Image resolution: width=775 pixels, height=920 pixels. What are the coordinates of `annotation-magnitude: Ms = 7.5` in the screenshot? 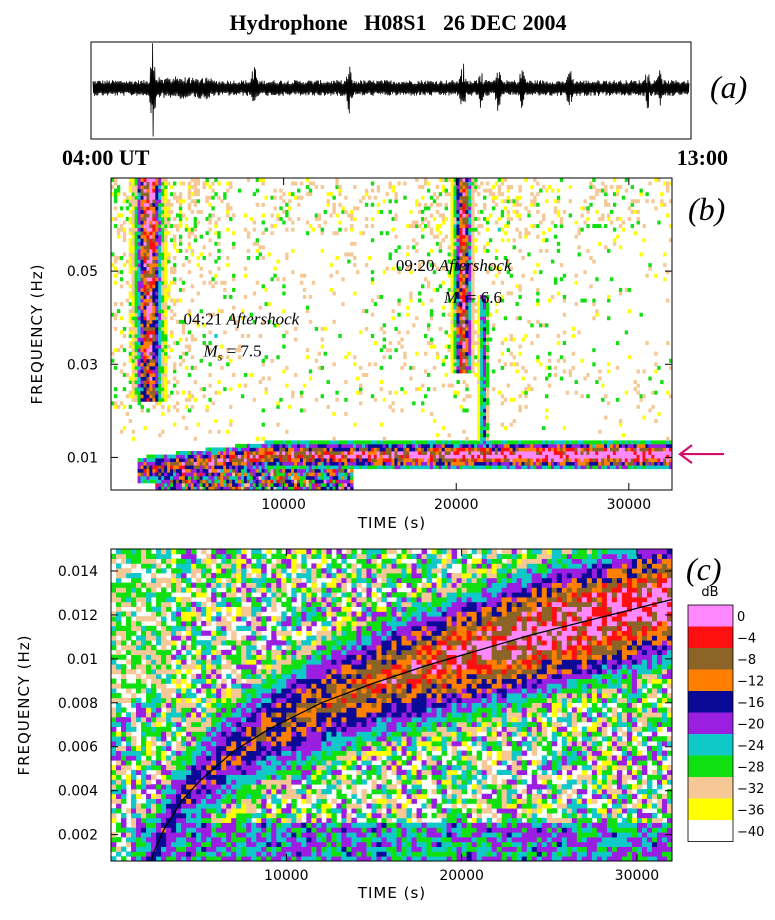 It's located at (231, 353).